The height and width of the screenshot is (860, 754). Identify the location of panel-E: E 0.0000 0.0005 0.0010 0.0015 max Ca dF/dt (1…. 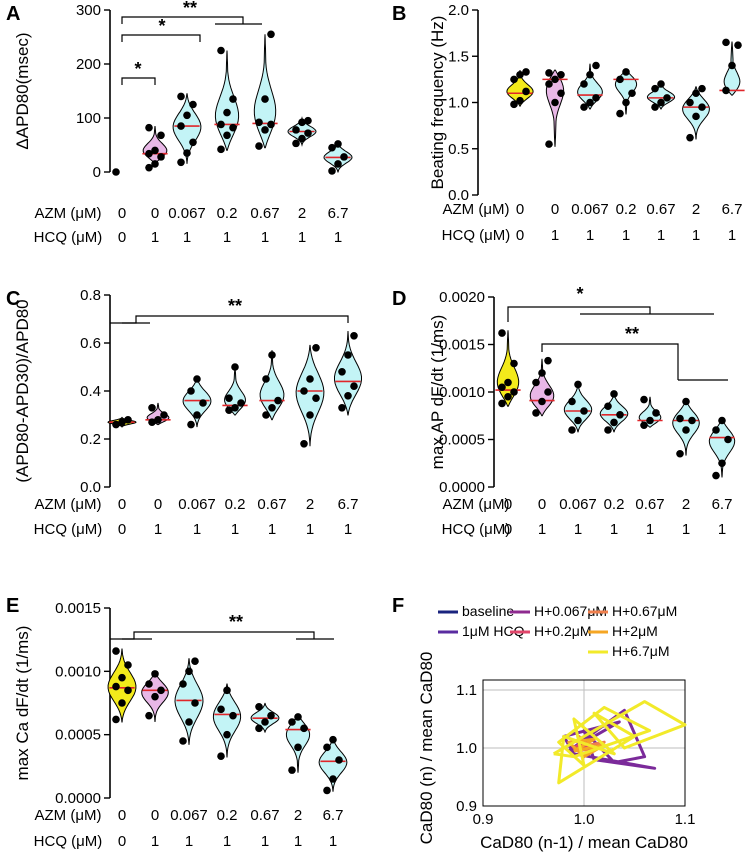
(177, 722).